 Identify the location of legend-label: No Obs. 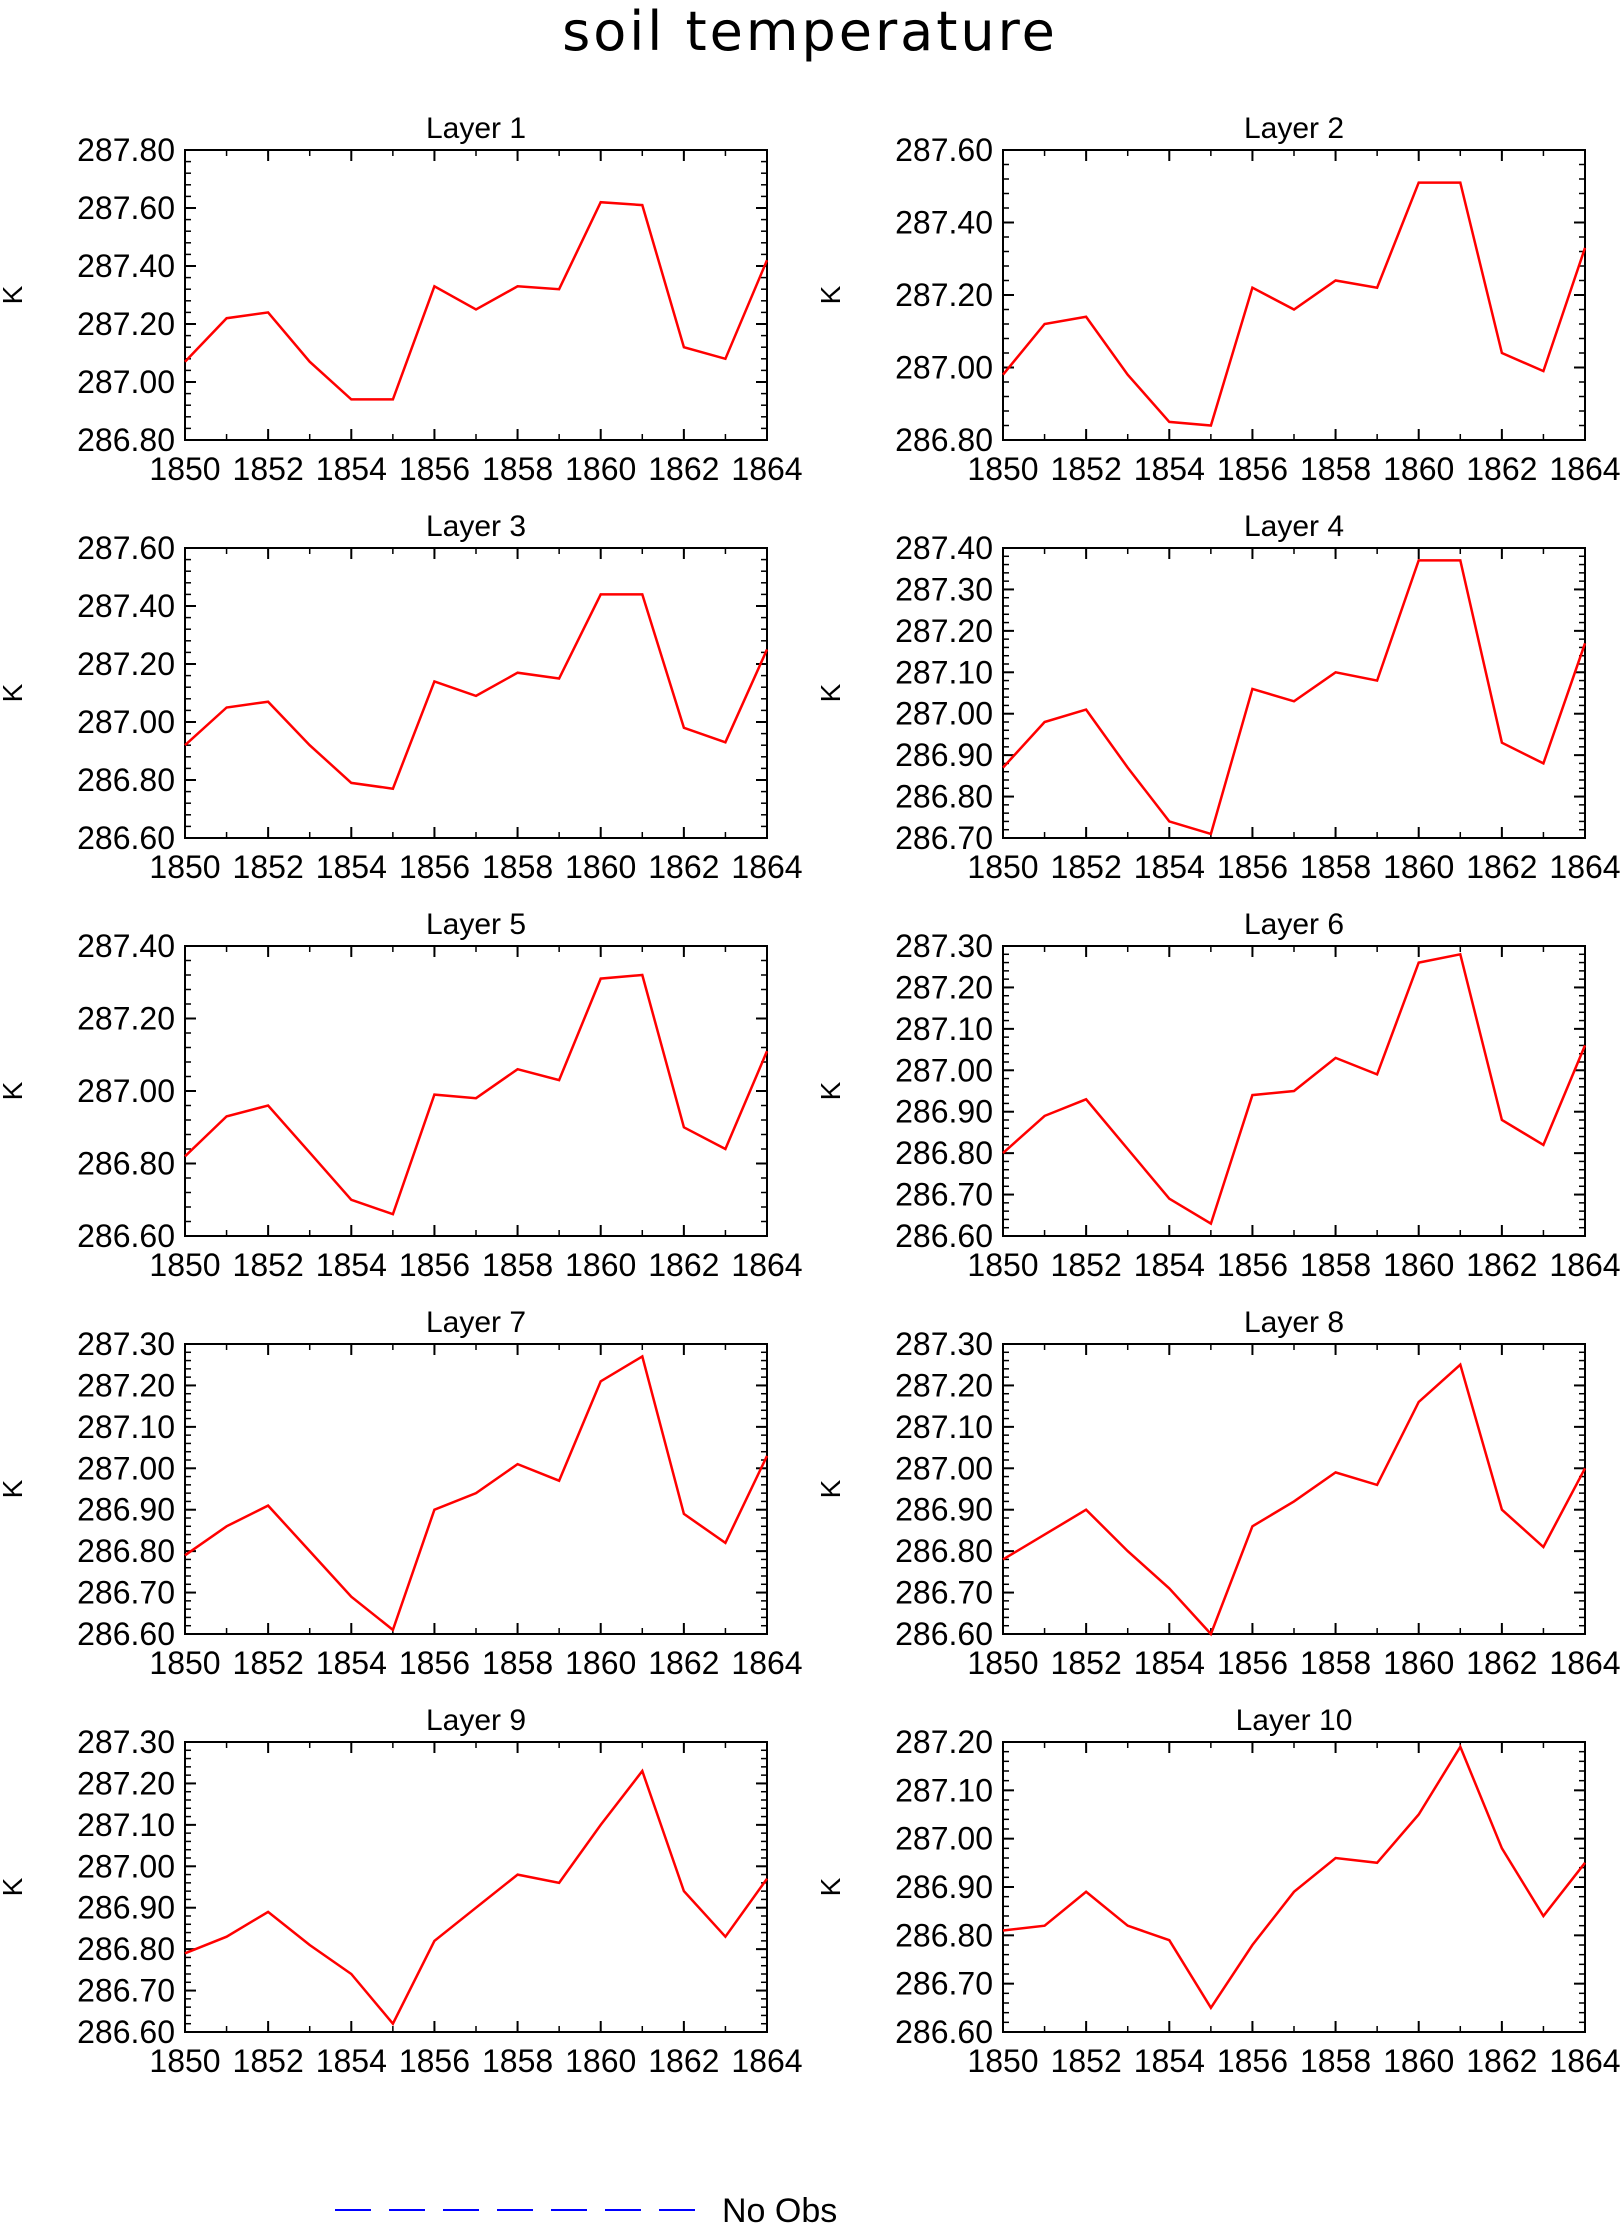
(779, 2209).